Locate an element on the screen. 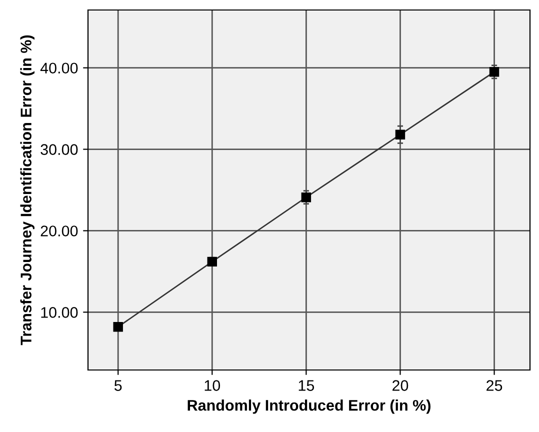 Image resolution: width=539 pixels, height=432 pixels. y-axis-title: Transfer Journey Identification Error (in %) is located at coordinates (27, 190).